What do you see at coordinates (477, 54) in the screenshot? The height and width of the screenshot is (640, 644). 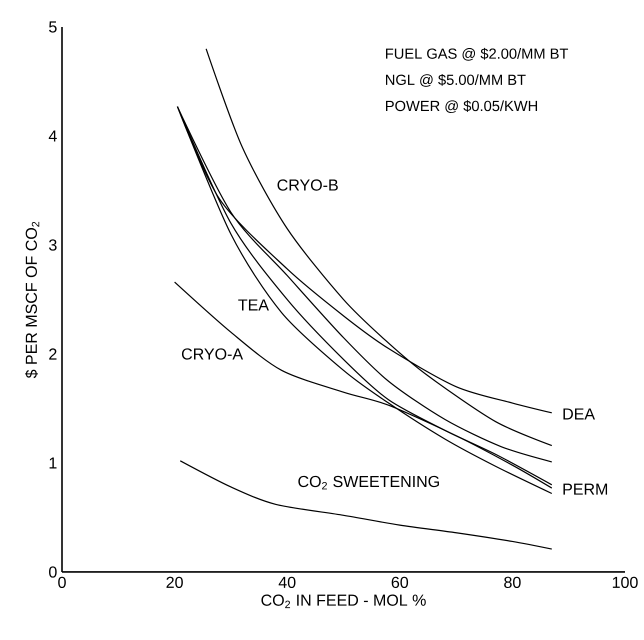 I see `annotation: FUEL GAS @ $2.00/MM BT` at bounding box center [477, 54].